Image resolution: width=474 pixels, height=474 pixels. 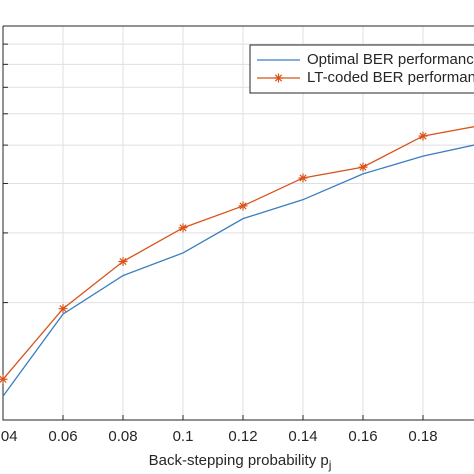 What do you see at coordinates (242, 436) in the screenshot?
I see `x-tick-label: 0.12` at bounding box center [242, 436].